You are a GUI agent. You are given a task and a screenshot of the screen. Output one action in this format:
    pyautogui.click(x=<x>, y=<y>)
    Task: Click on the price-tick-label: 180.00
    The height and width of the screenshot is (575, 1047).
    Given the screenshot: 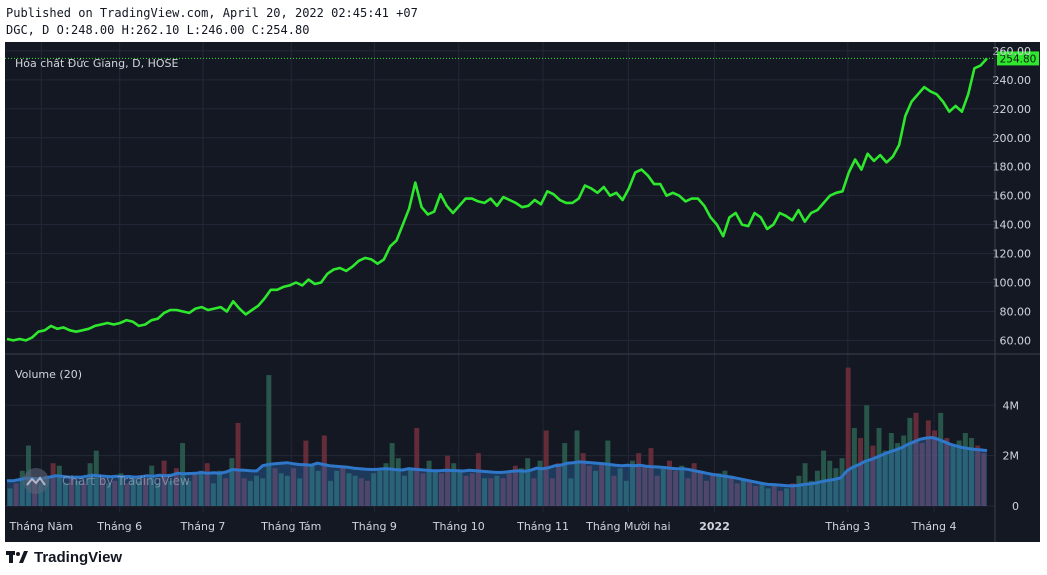 What is the action you would take?
    pyautogui.click(x=1012, y=167)
    